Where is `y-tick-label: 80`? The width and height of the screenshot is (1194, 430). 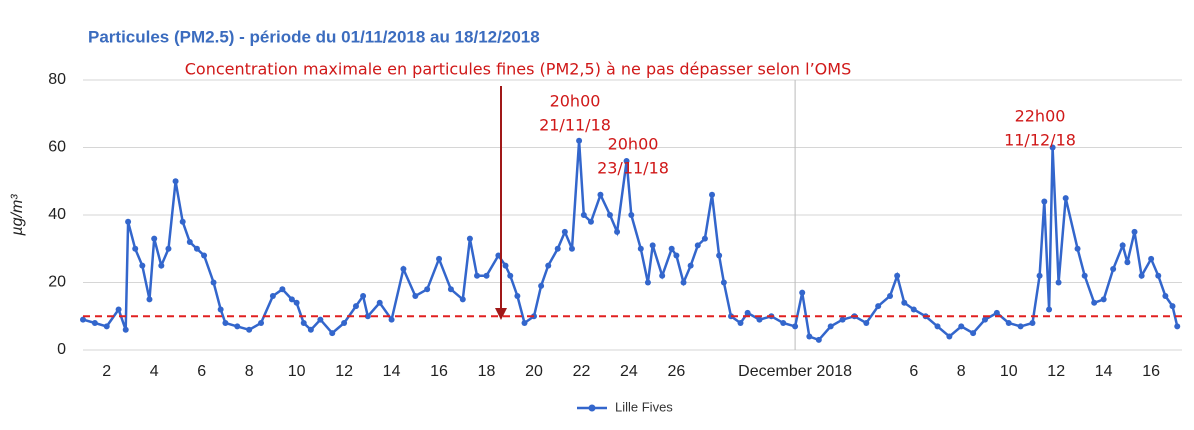
y-tick-label: 80 is located at coordinates (57, 79).